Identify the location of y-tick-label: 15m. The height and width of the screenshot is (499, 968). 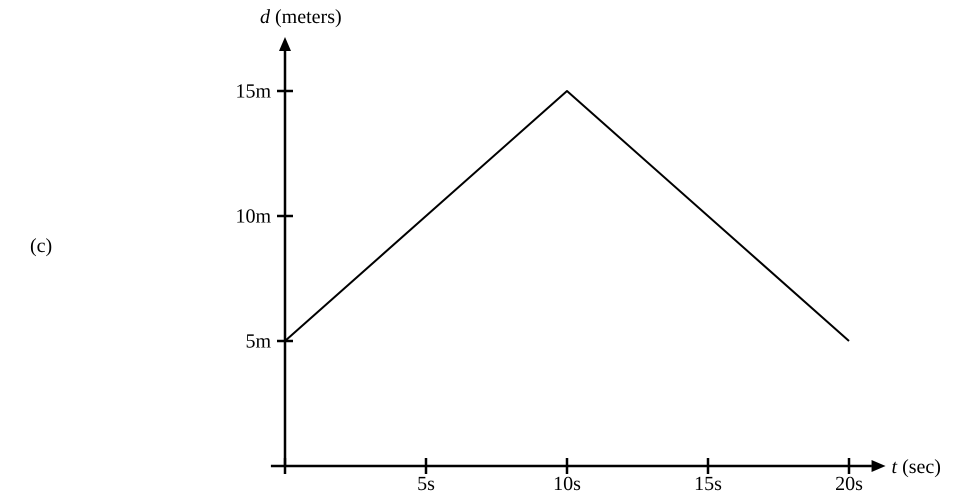
(253, 91).